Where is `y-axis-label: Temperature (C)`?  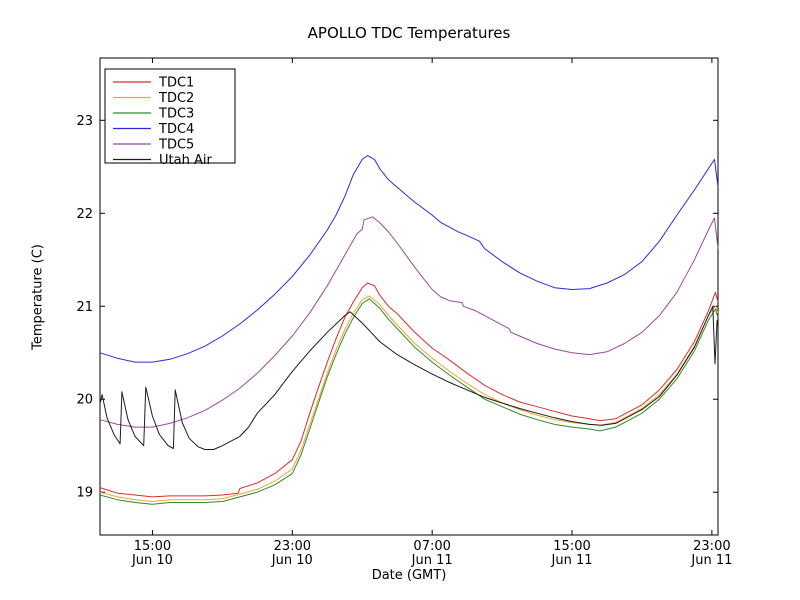 y-axis-label: Temperature (C) is located at coordinates (38, 297).